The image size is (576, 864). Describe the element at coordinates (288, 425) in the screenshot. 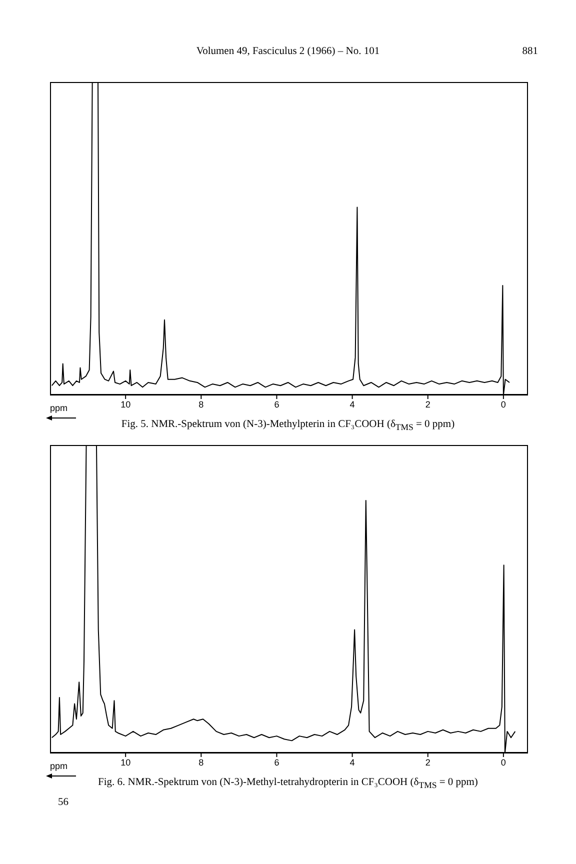

I see `text: Fig. 5. NMR.-Spektrum von (N-3)-Methylpterin in CF₃COOH (δ$_{TMS}$ = 0 ppm)` at that location.